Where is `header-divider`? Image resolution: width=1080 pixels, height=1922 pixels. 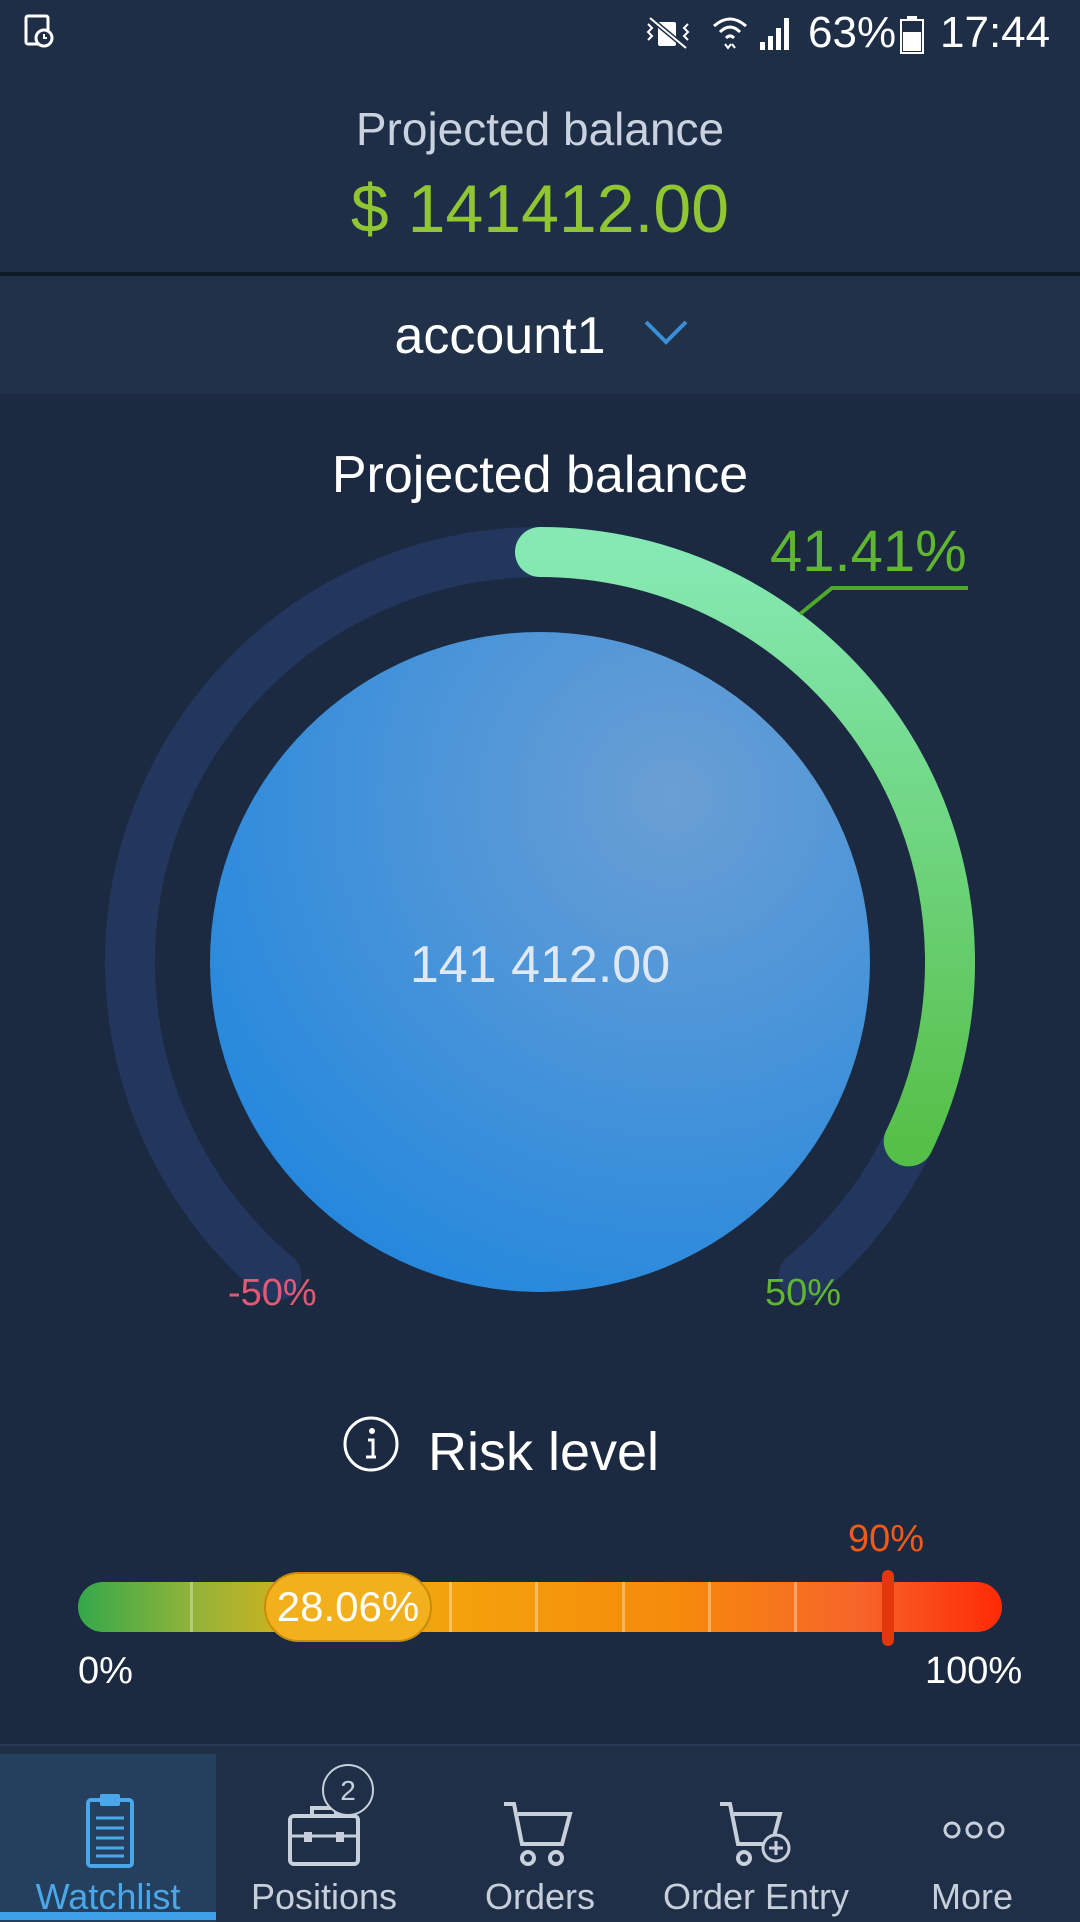
header-divider is located at coordinates (540, 274).